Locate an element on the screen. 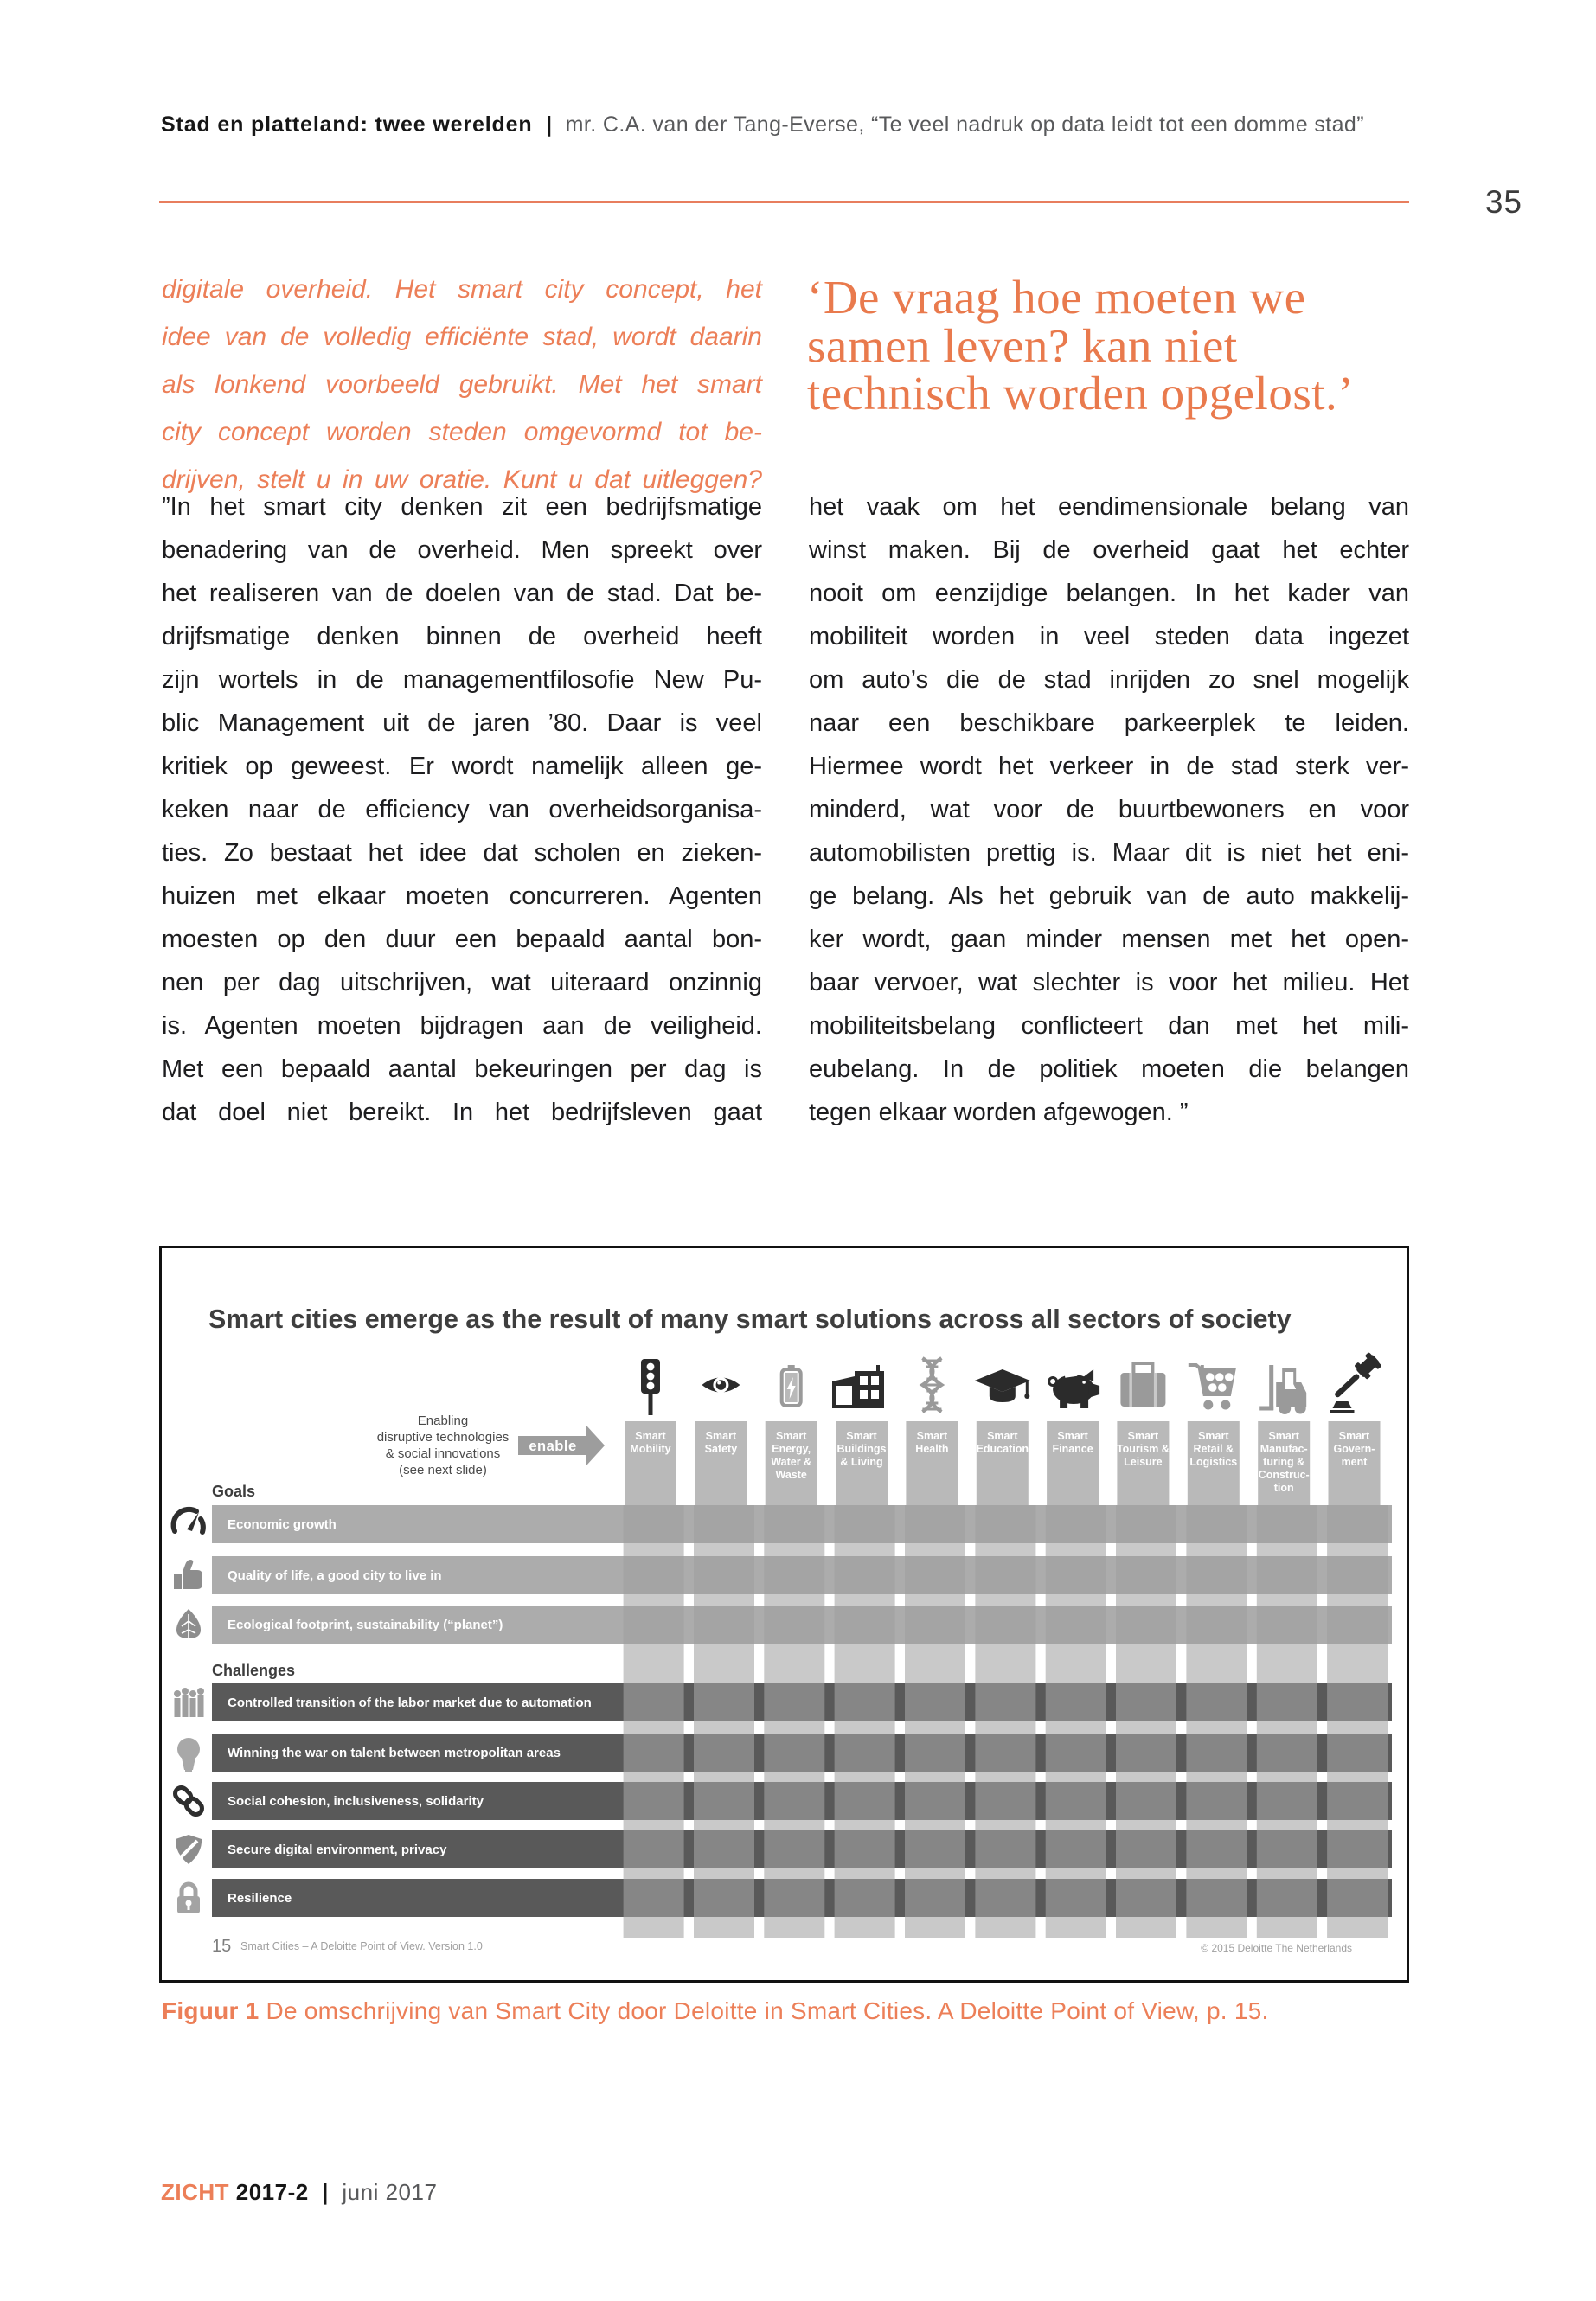 This screenshot has height=2301, width=1596. svg-text: disruptive technologies is located at coordinates (443, 1438).